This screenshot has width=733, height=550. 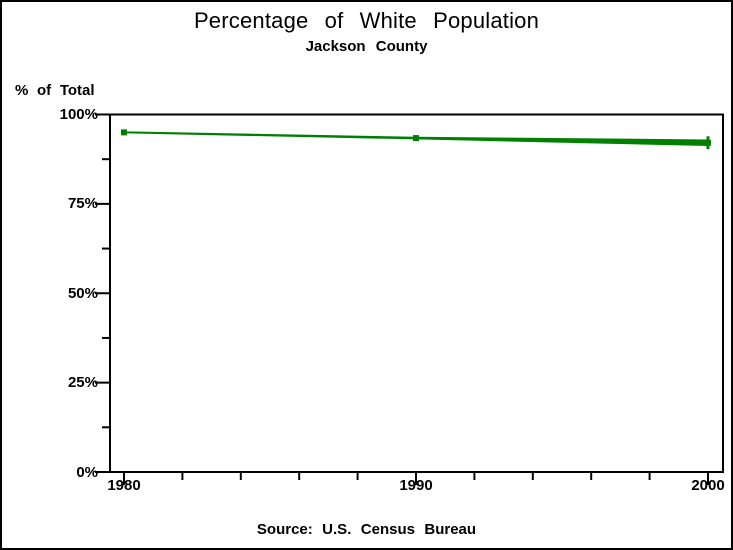 What do you see at coordinates (87, 472) in the screenshot?
I see `y-tick-label-0: 0%` at bounding box center [87, 472].